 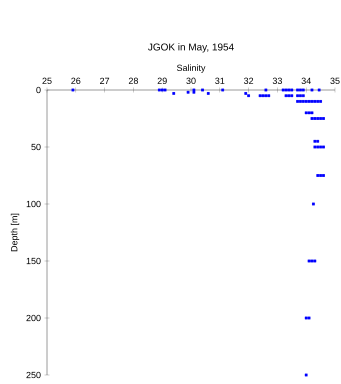 What do you see at coordinates (306, 81) in the screenshot?
I see `x-tick-label: 34` at bounding box center [306, 81].